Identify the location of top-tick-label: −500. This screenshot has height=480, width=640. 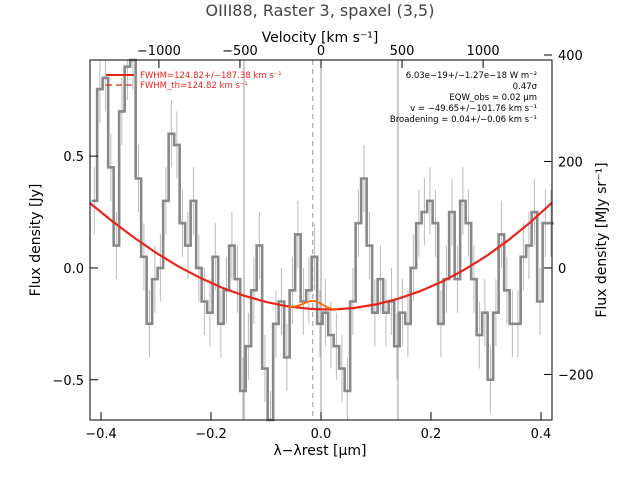
(240, 51).